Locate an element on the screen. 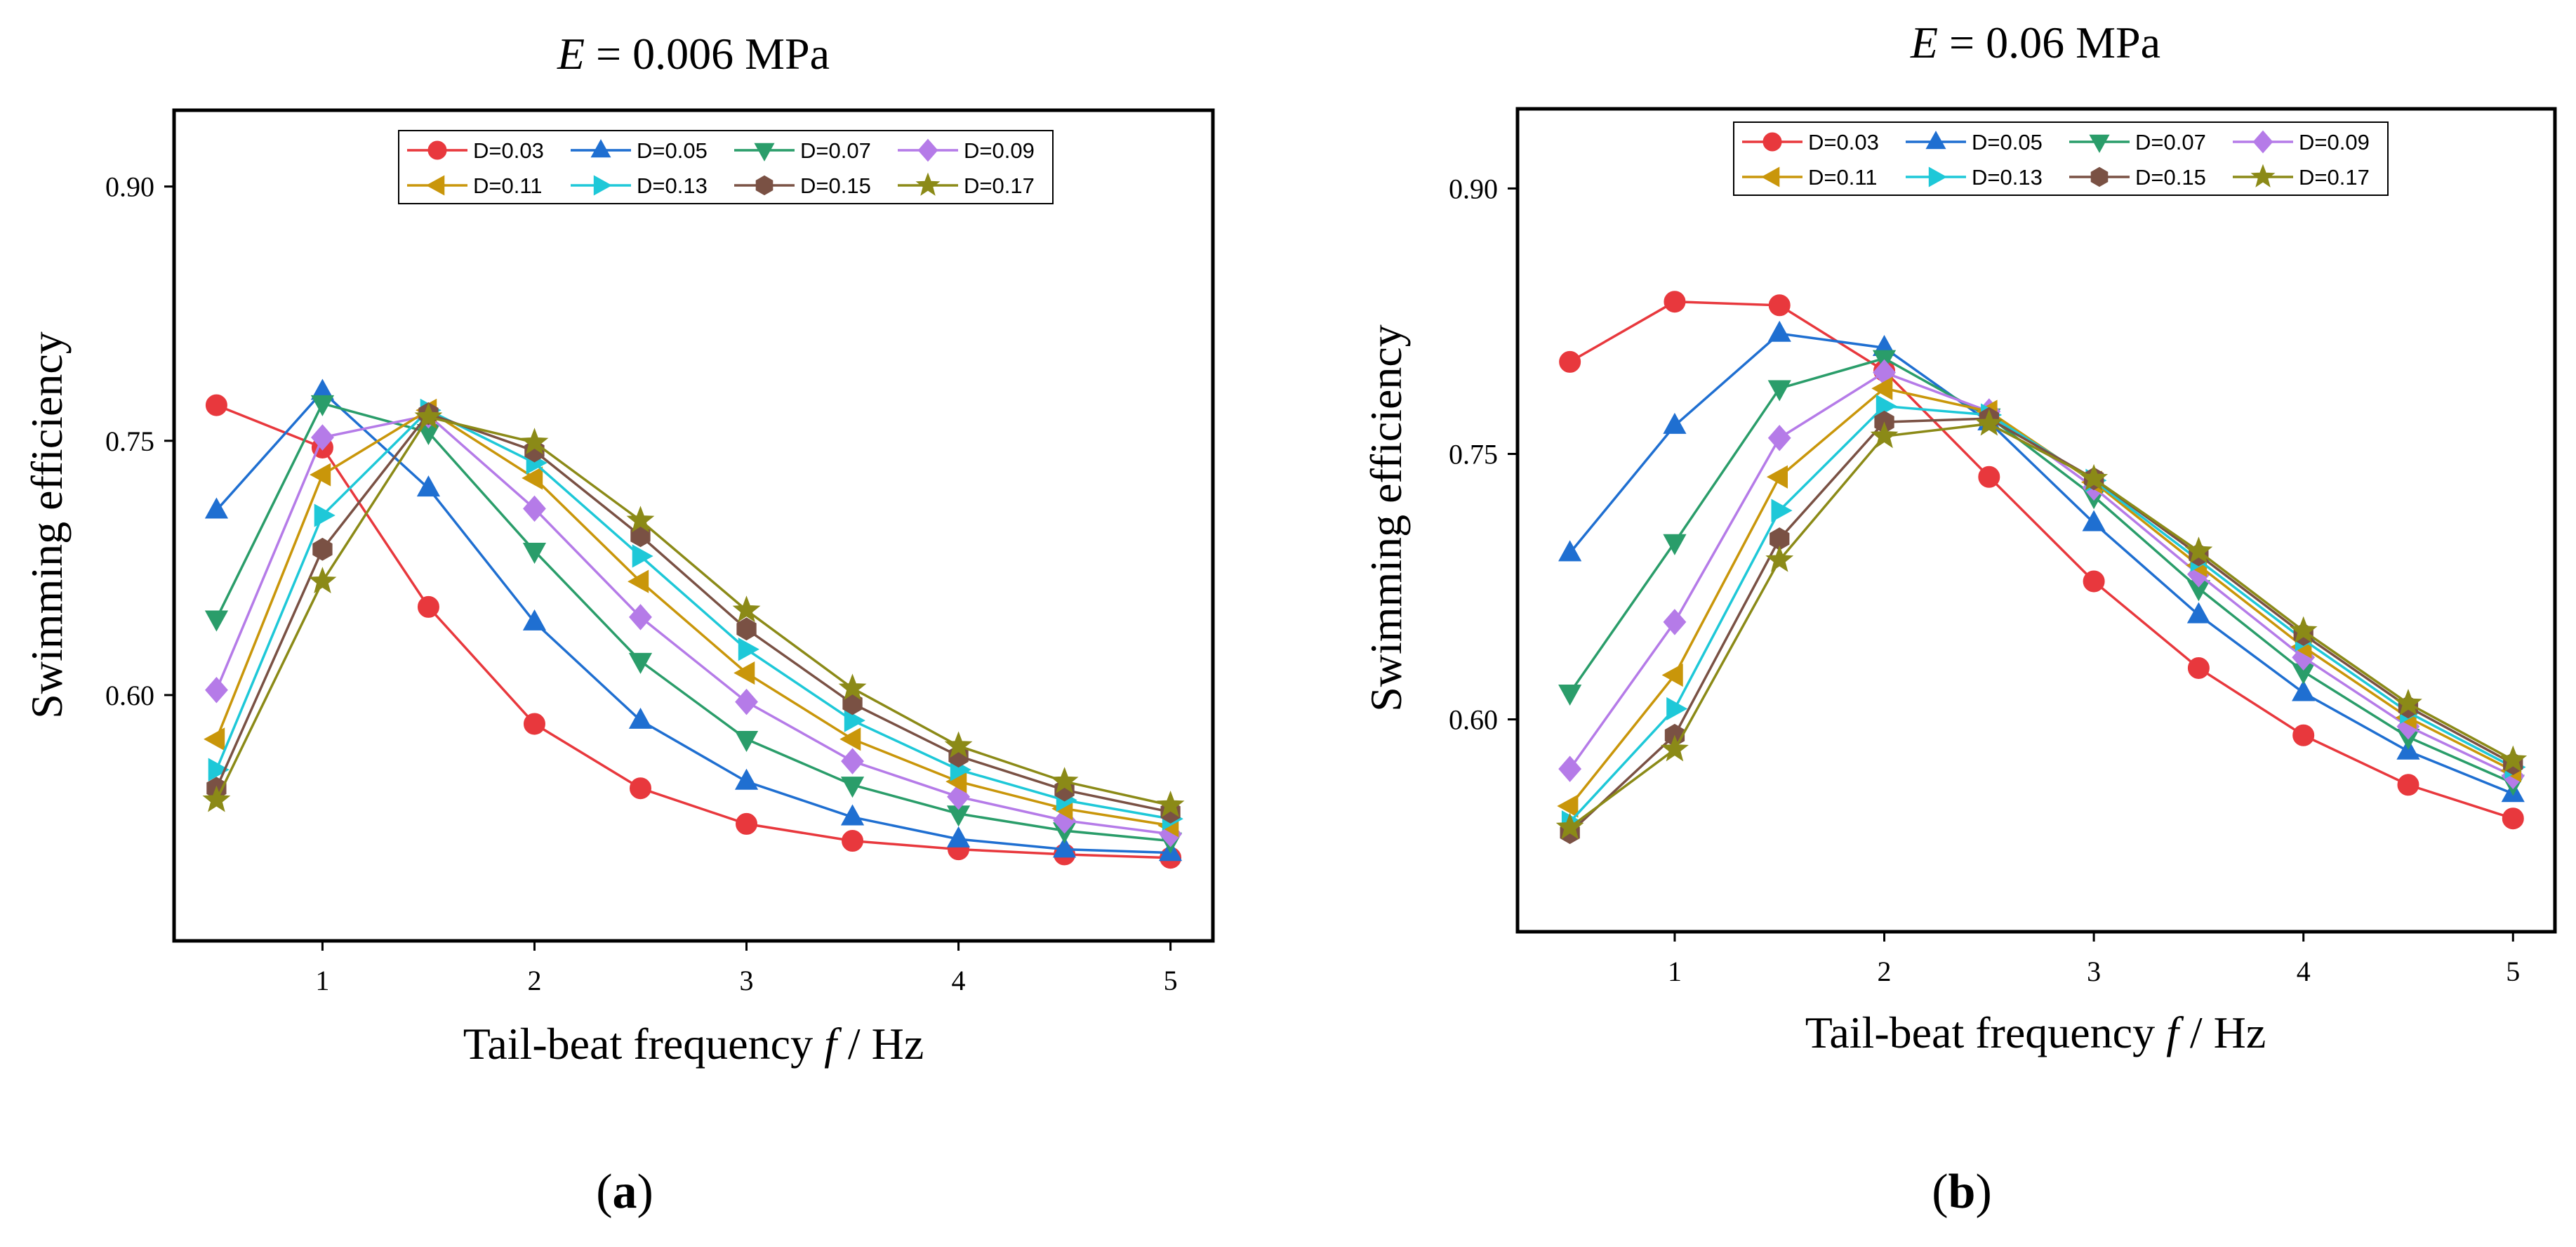 The width and height of the screenshot is (2576, 1247). x-tick-label: 2 is located at coordinates (1885, 972).